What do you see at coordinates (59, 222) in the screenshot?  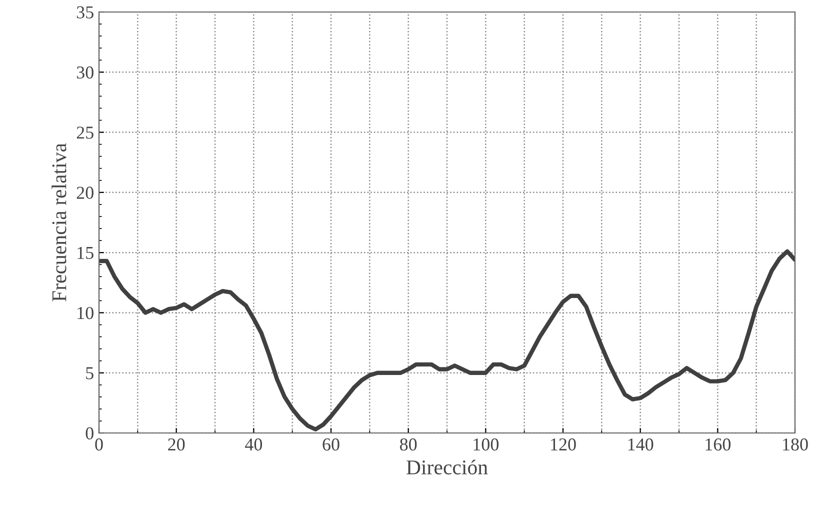 I see `y-axis-title: Frecuencia relativa` at bounding box center [59, 222].